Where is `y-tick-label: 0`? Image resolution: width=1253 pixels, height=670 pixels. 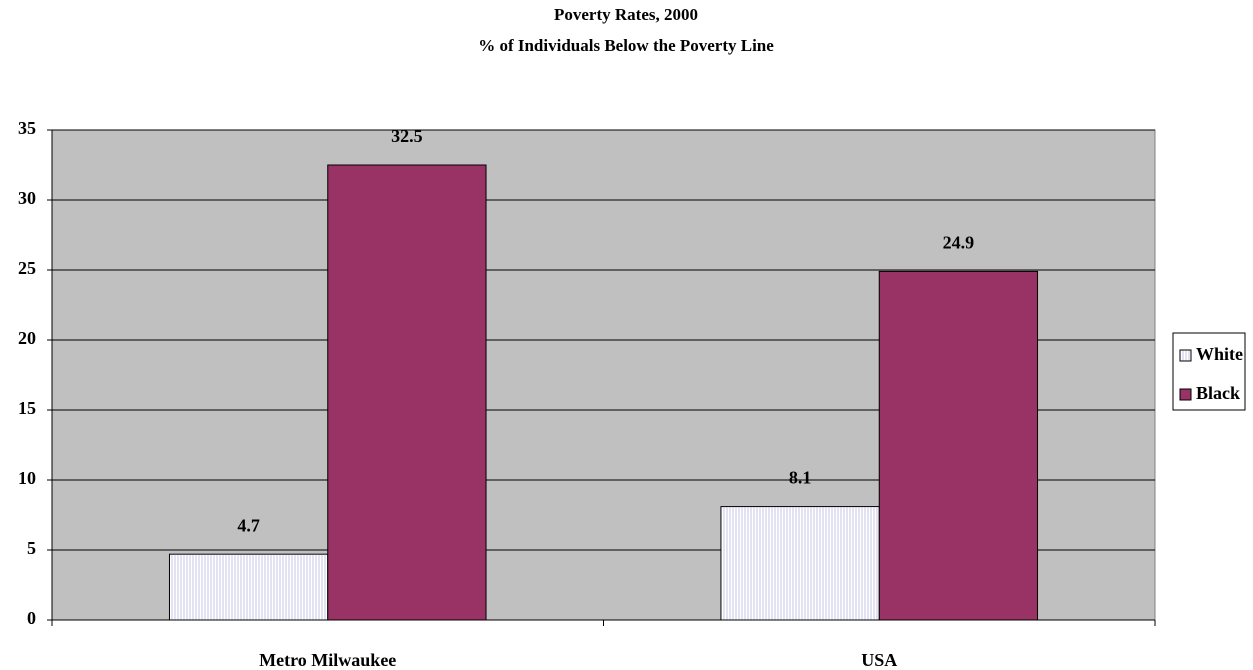
y-tick-label: 0 is located at coordinates (31, 618).